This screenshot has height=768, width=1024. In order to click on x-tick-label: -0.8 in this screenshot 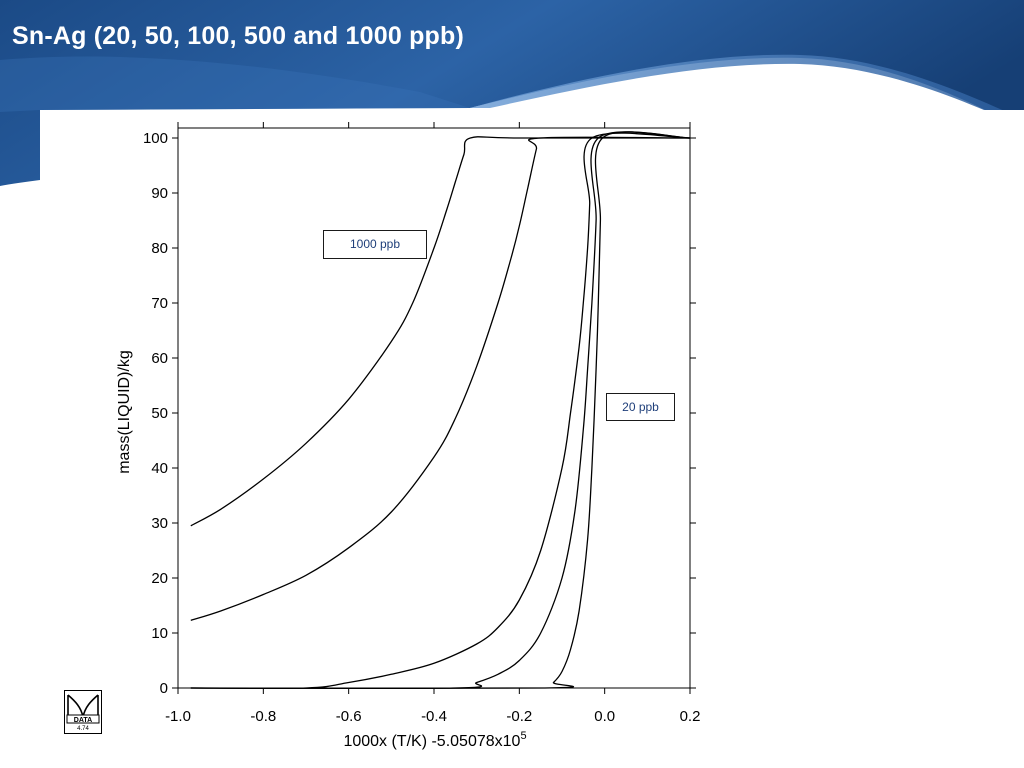, I will do `click(263, 716)`.